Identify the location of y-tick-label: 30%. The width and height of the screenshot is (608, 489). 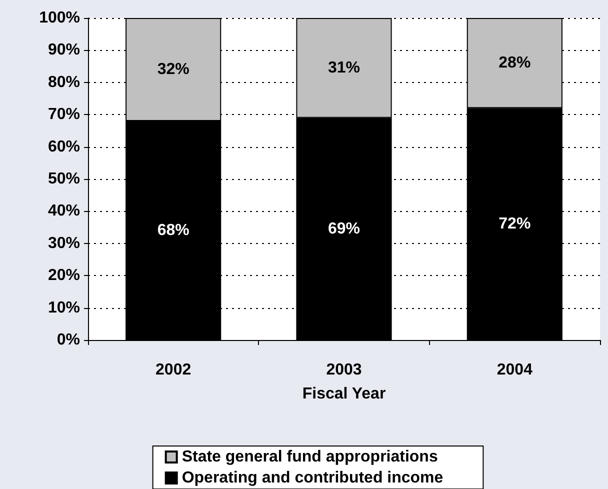
(64, 243).